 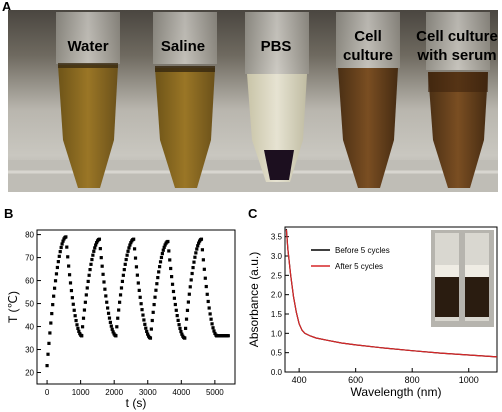 What do you see at coordinates (114, 392) in the screenshot?
I see `chart-b-xtick-label: 2000` at bounding box center [114, 392].